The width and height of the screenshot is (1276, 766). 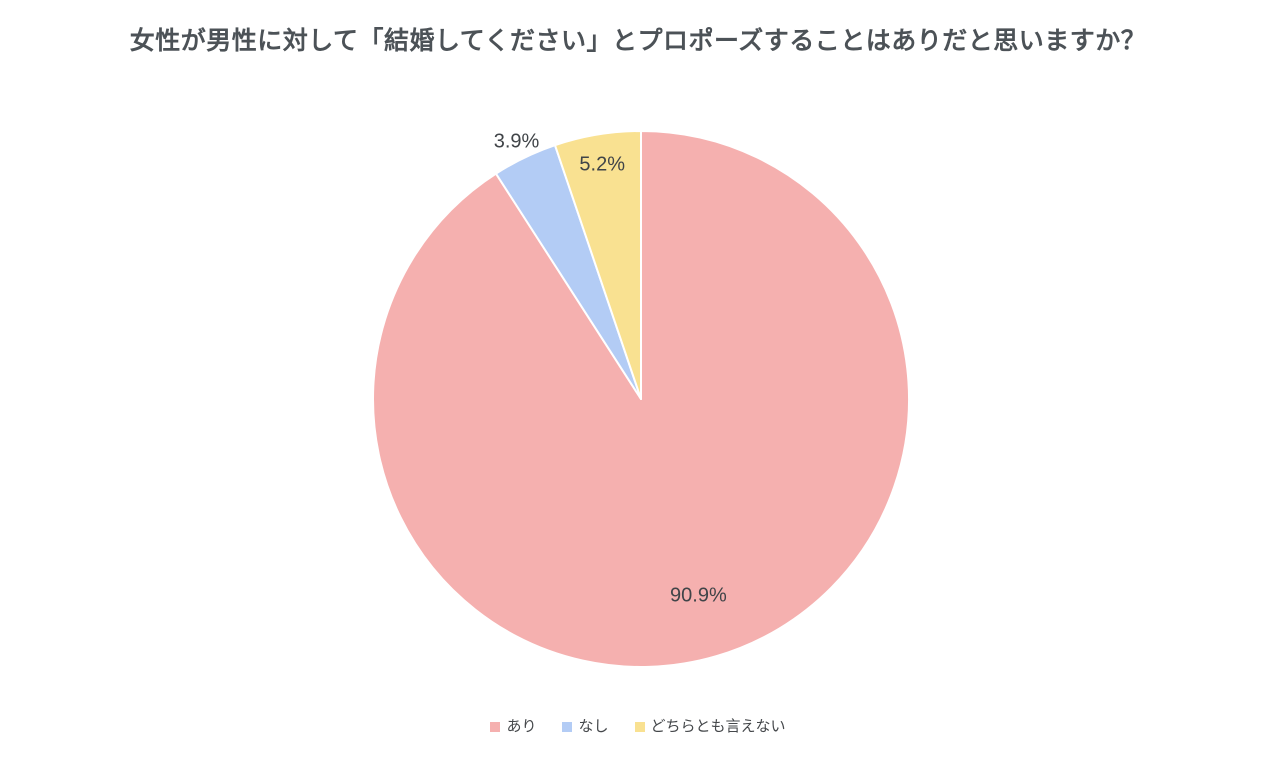 I want to click on pie-data-label-どちらとも言えない: 5.2%, so click(x=602, y=165).